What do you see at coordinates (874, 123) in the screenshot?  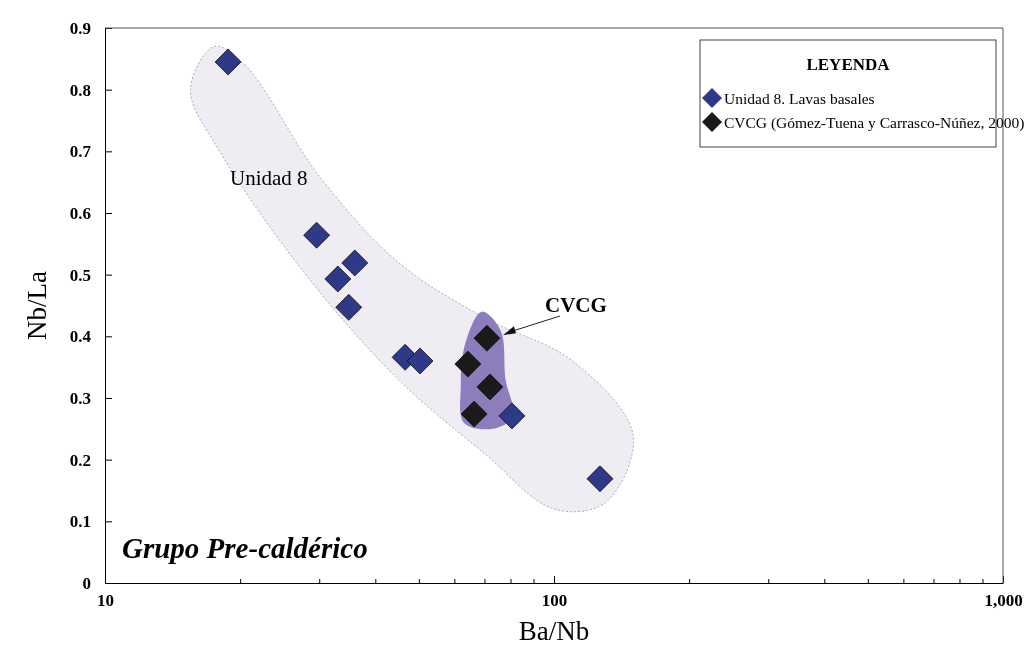 I see `legend-label: CVCG (Gómez-Tuena y Carrasco-Núñez, 2000)` at bounding box center [874, 123].